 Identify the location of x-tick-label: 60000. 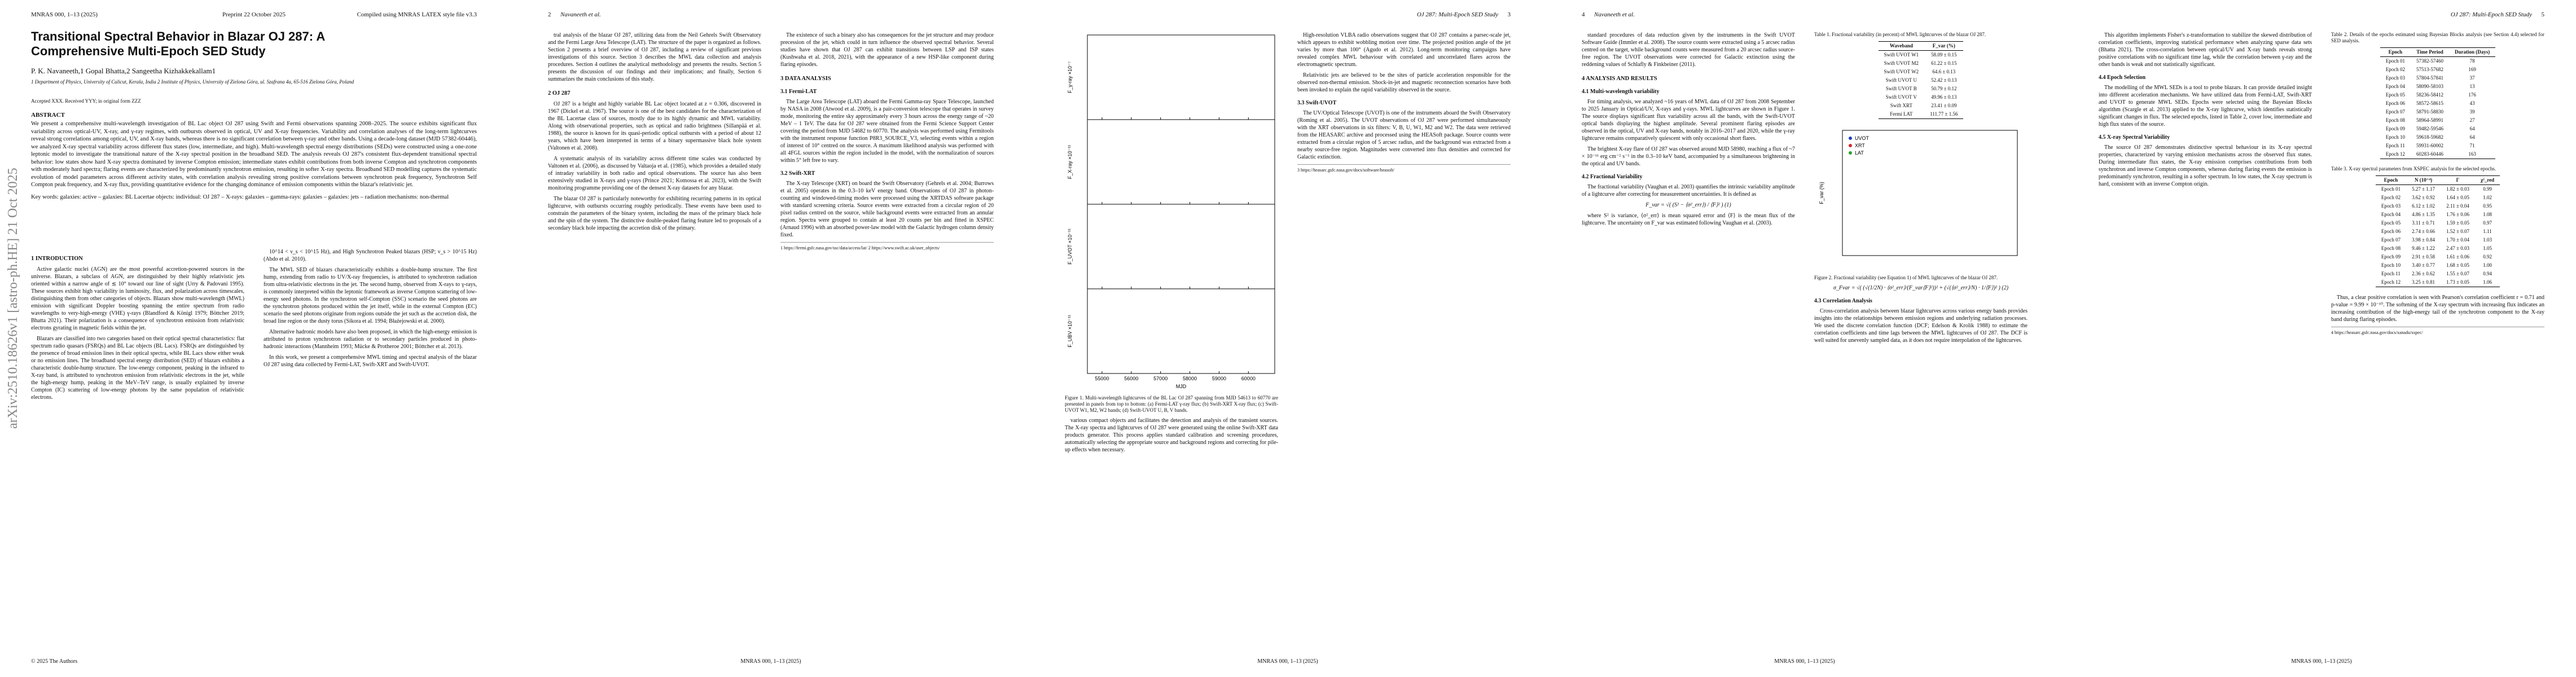
(1248, 379).